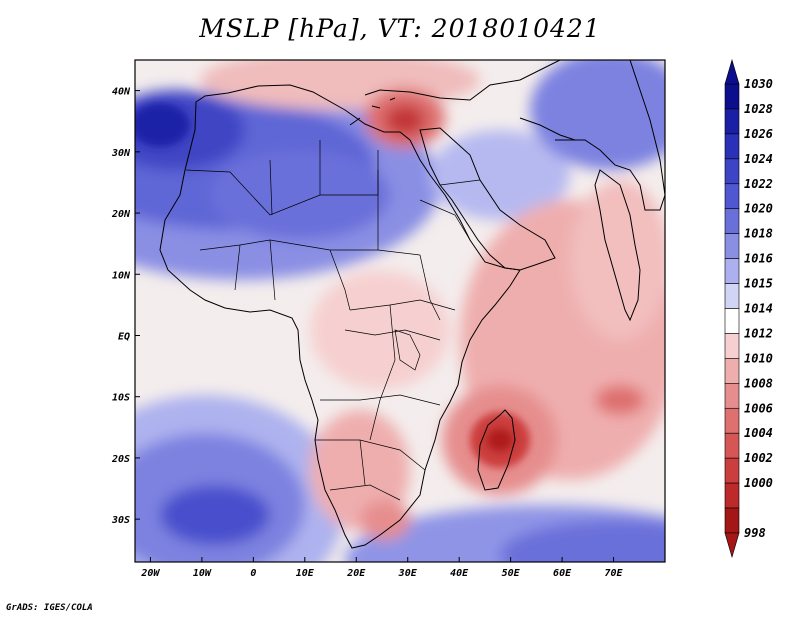 This screenshot has width=800, height=618. I want to click on lat-tick-label: 10S, so click(121, 398).